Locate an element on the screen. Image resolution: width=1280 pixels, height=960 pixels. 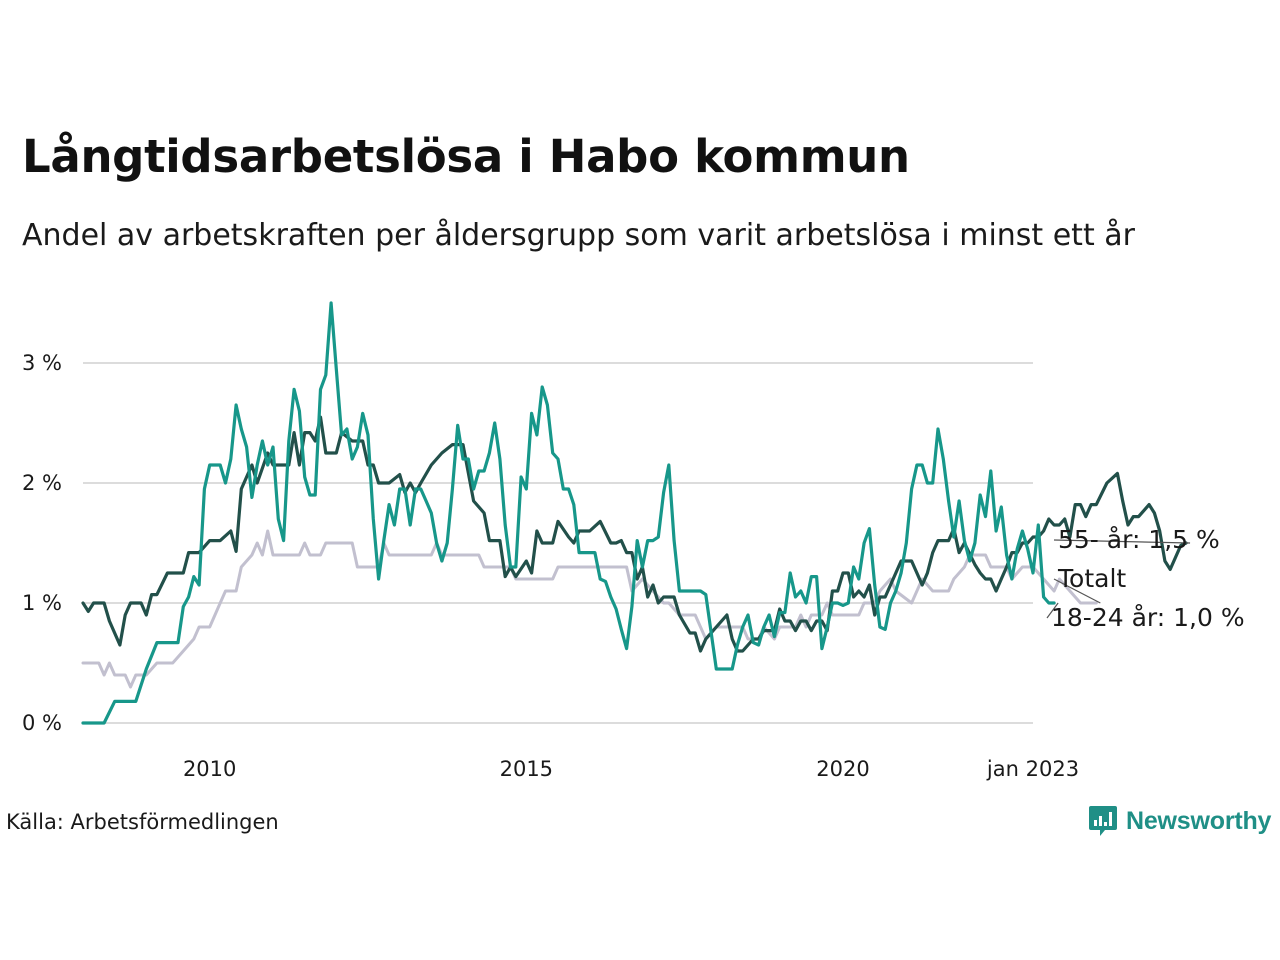
series-end-label: Totalt is located at coordinates (1091, 578).